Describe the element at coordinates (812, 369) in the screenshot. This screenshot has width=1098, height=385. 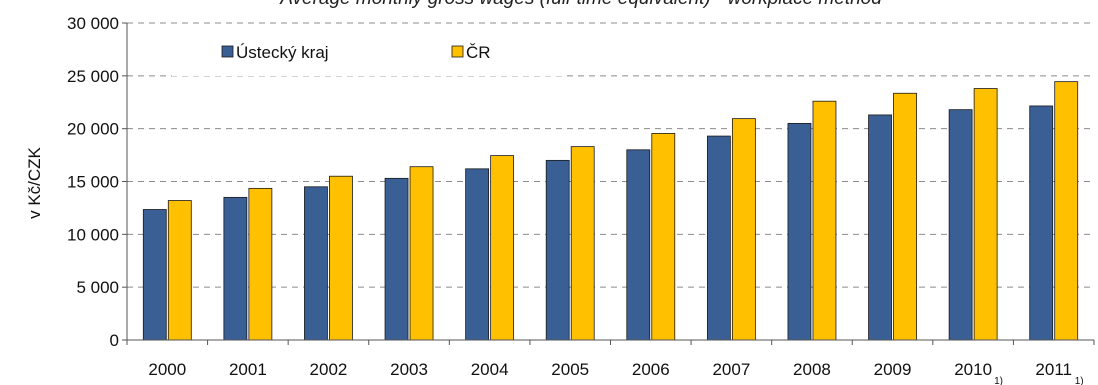
I see `x-tick-label: 2008` at that location.